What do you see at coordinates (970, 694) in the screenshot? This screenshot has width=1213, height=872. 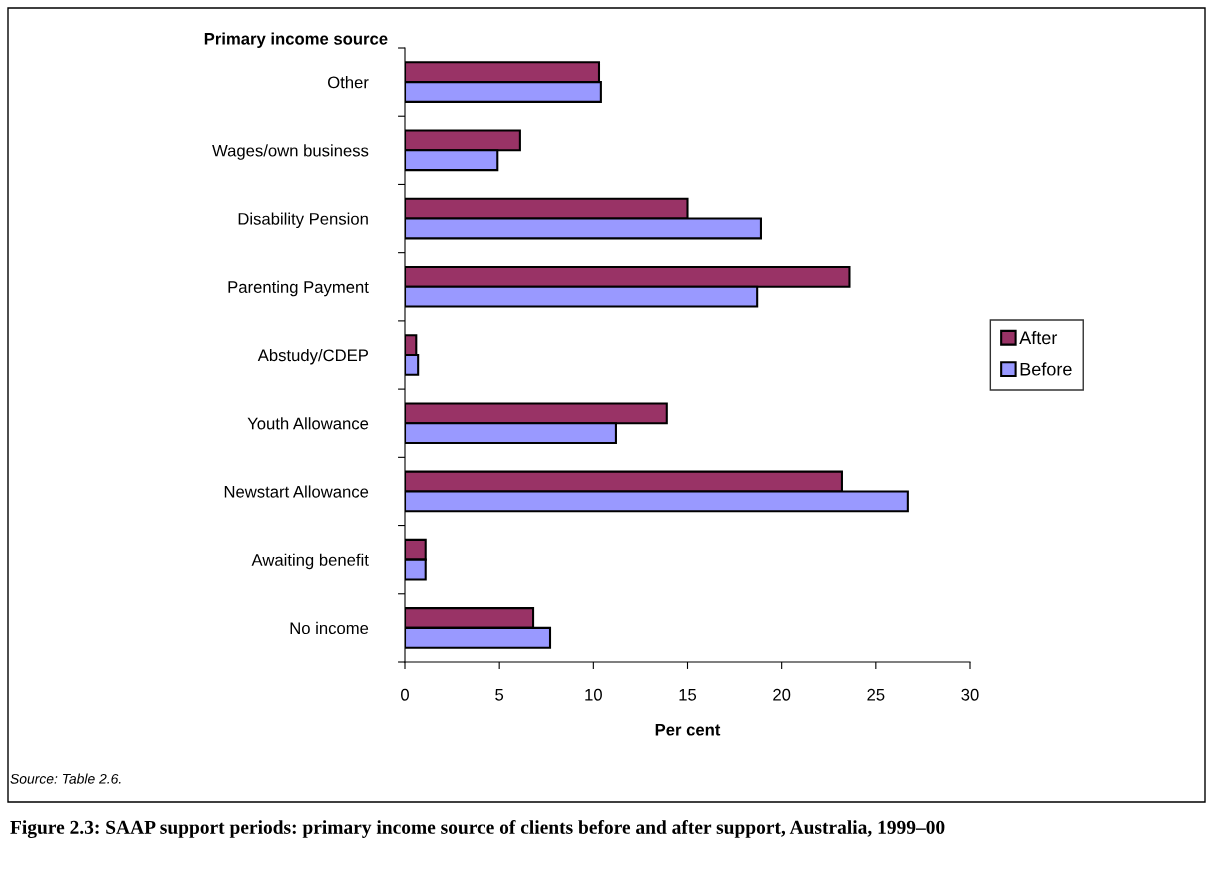 I see `x-tick-label: 30` at bounding box center [970, 694].